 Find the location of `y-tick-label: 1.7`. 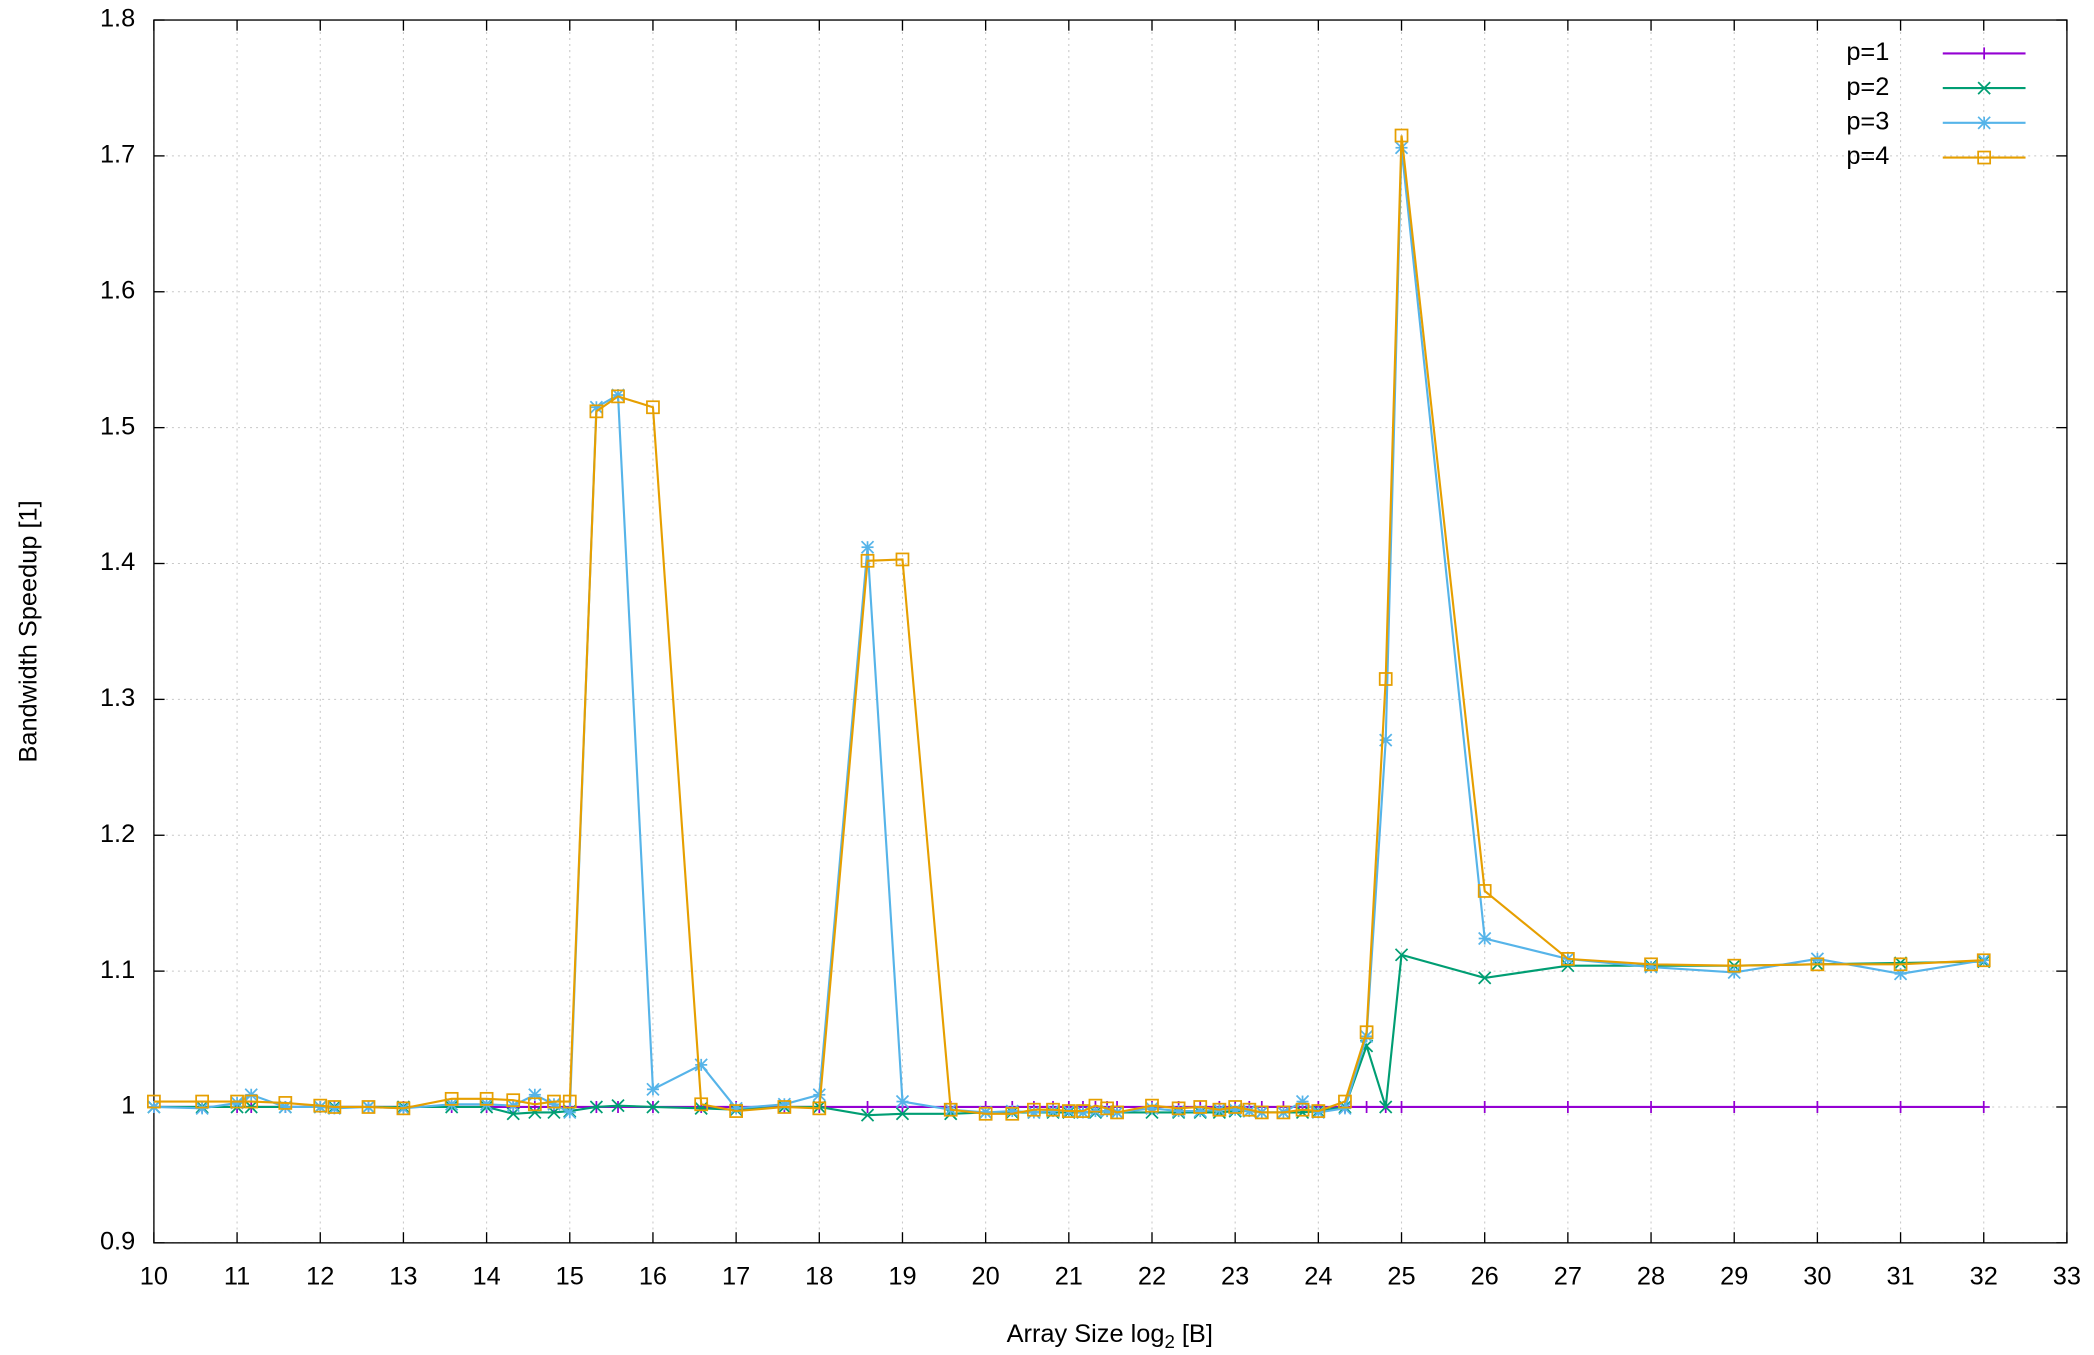

y-tick-label: 1.7 is located at coordinates (117, 155).